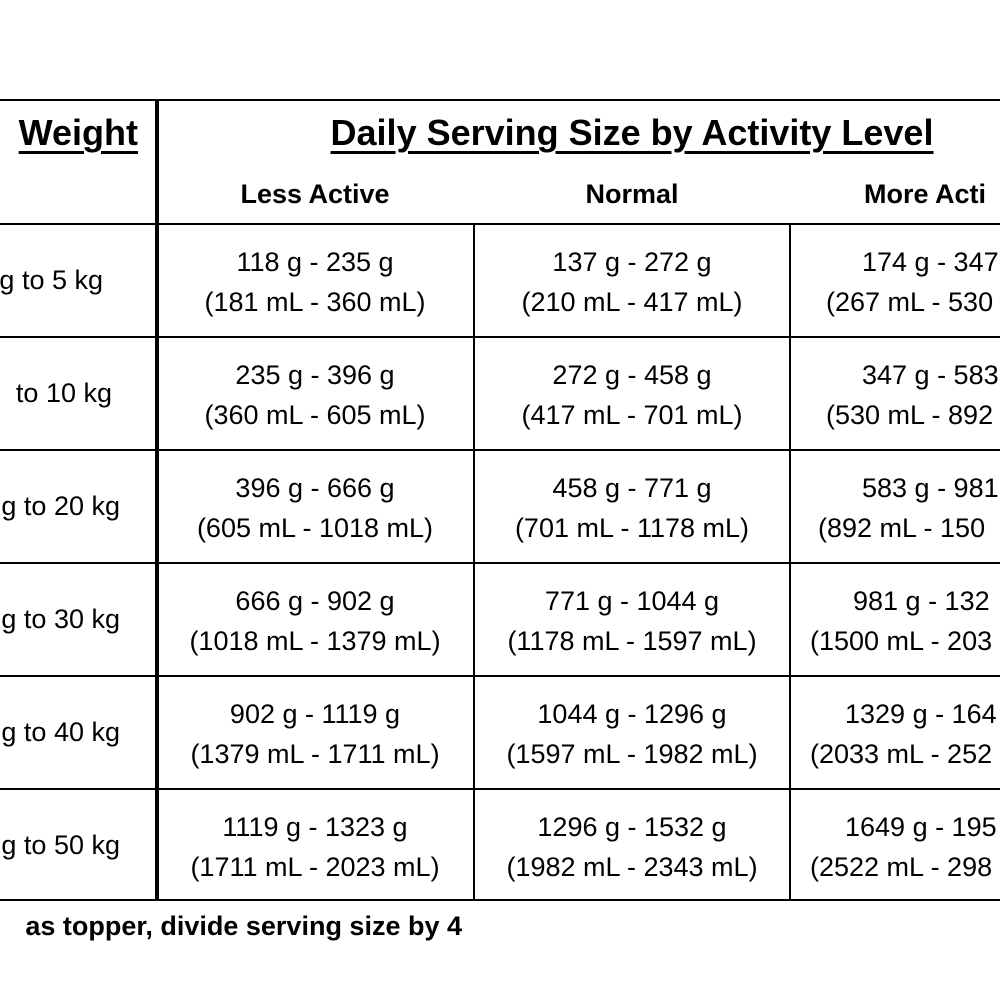 This screenshot has width=1000, height=1000. What do you see at coordinates (930, 375) in the screenshot?
I see `grams-range: 347 g - 583` at bounding box center [930, 375].